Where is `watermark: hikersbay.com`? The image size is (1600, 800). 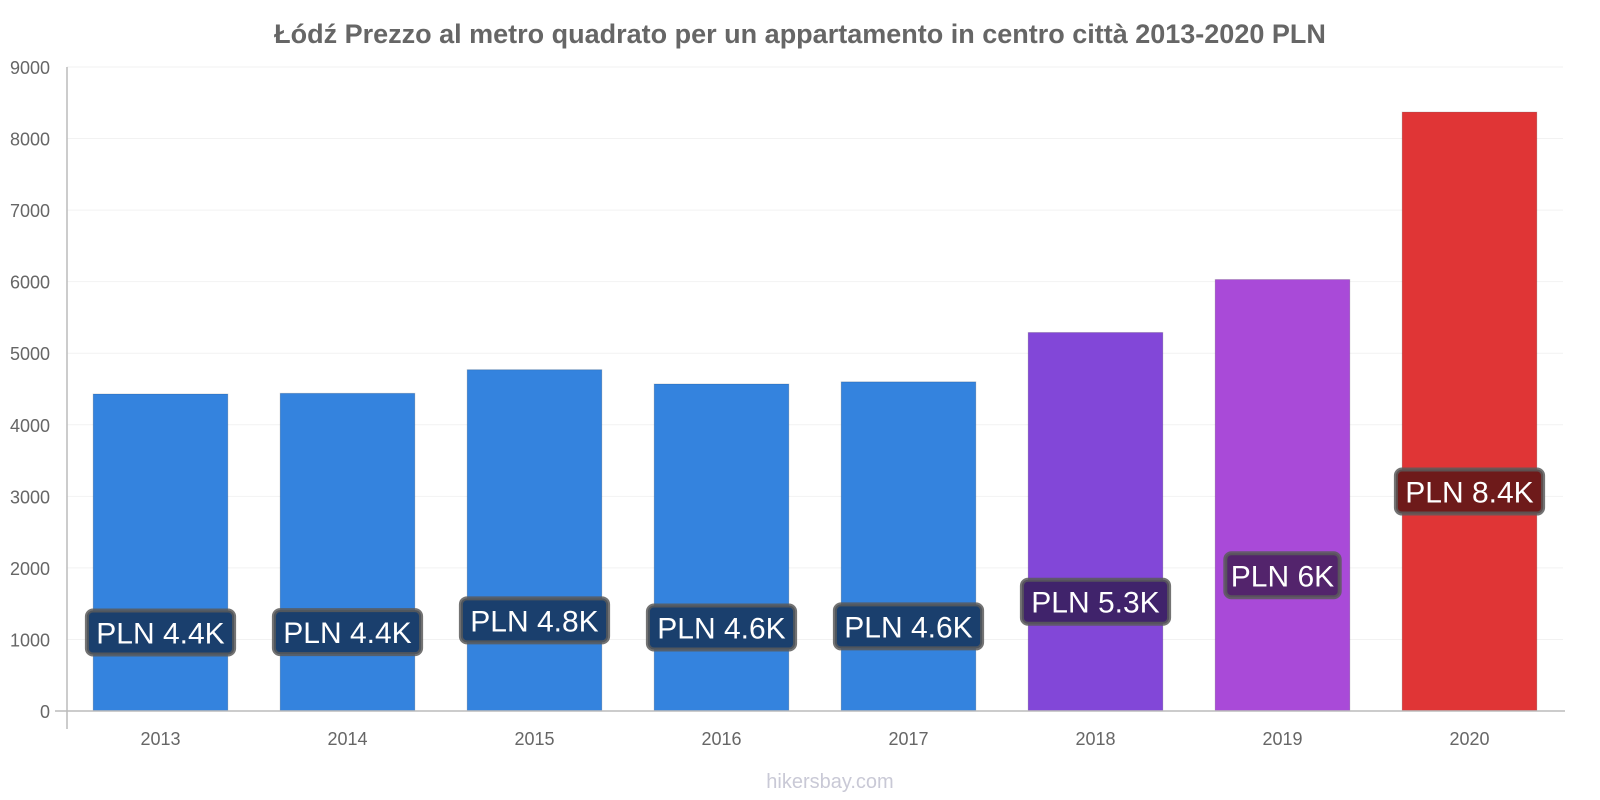
watermark: hikersbay.com is located at coordinates (829, 782).